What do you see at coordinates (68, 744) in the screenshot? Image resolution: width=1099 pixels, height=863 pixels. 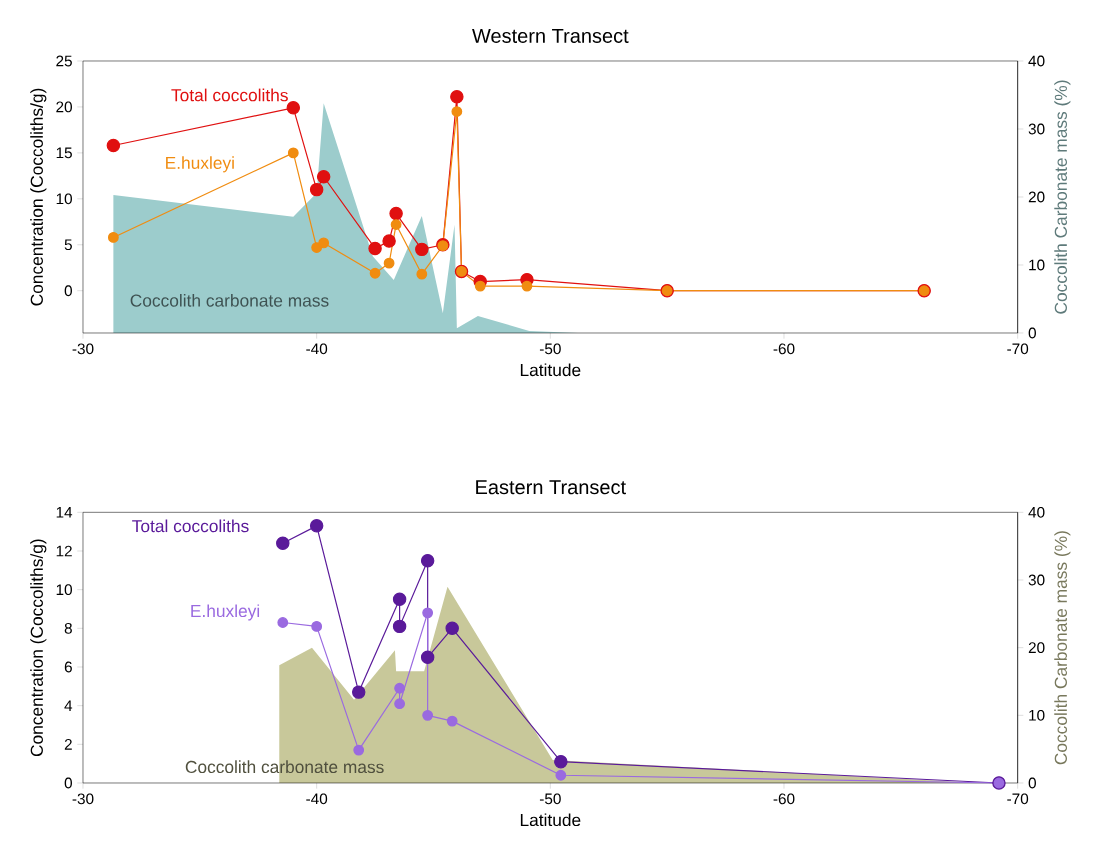 I see `y-tick-label: 2` at bounding box center [68, 744].